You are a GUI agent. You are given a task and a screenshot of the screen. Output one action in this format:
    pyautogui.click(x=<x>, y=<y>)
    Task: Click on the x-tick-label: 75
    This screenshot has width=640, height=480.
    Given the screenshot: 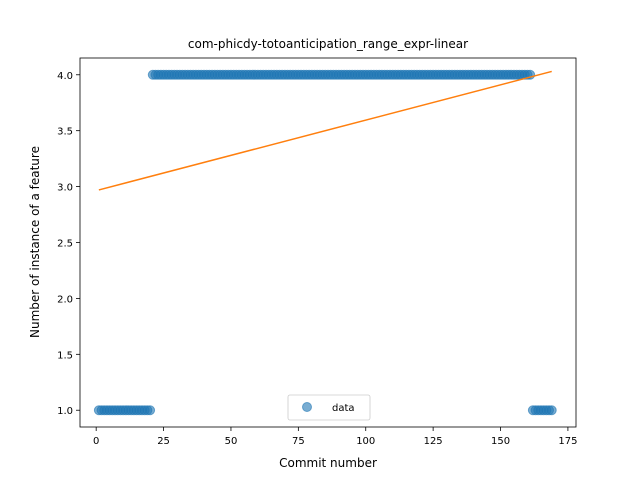 What is the action you would take?
    pyautogui.click(x=298, y=441)
    